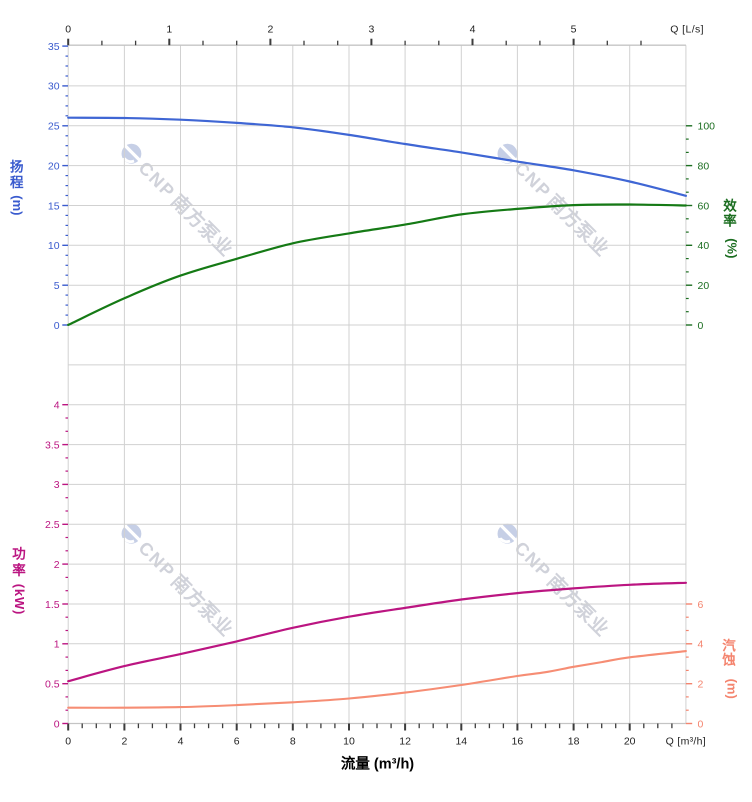 The image size is (752, 802). What do you see at coordinates (52, 445) in the screenshot?
I see `svg-text: 3.5` at bounding box center [52, 445].